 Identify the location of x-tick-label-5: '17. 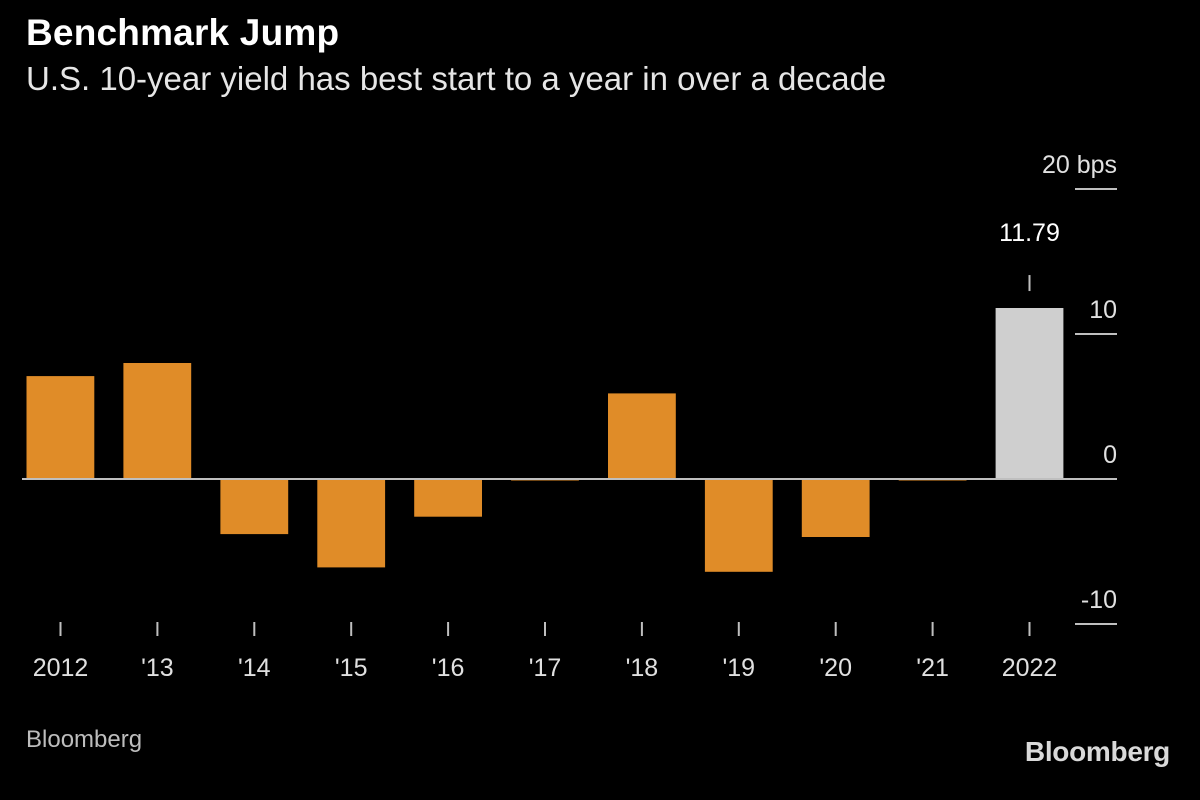
(545, 668).